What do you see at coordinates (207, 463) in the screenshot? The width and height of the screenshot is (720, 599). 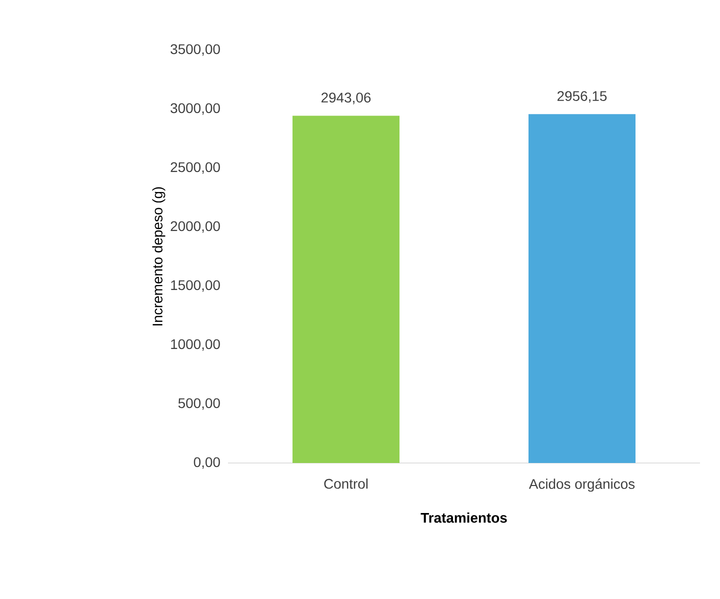 I see `y-tick-label: 0,00` at bounding box center [207, 463].